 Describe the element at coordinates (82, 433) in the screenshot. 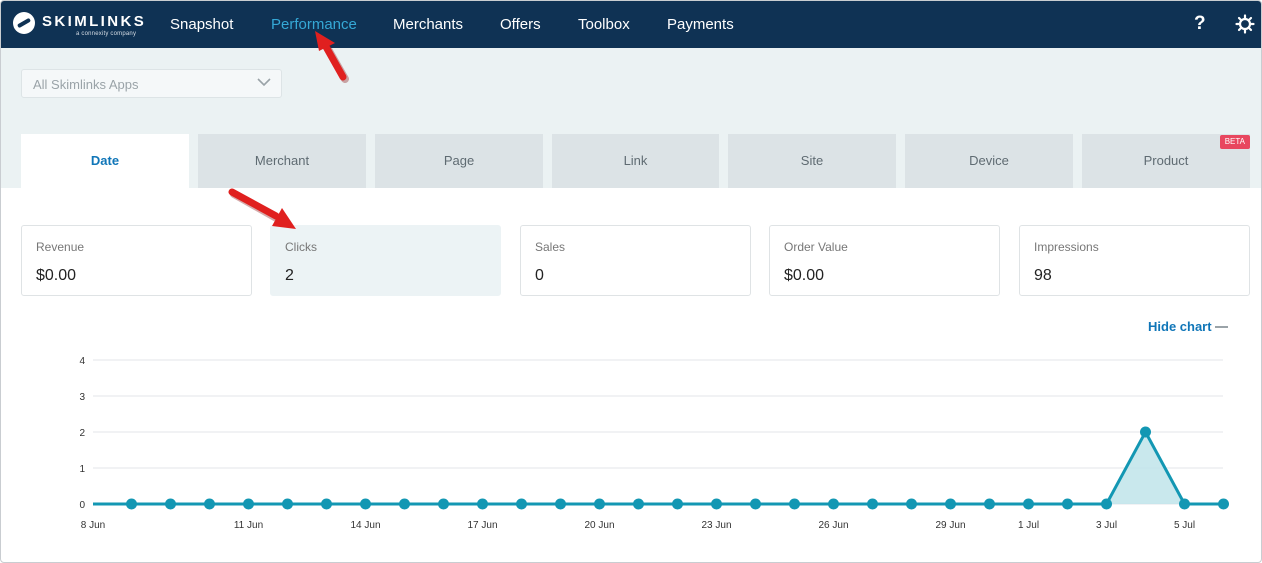

I see `y-tick-label: 2` at that location.